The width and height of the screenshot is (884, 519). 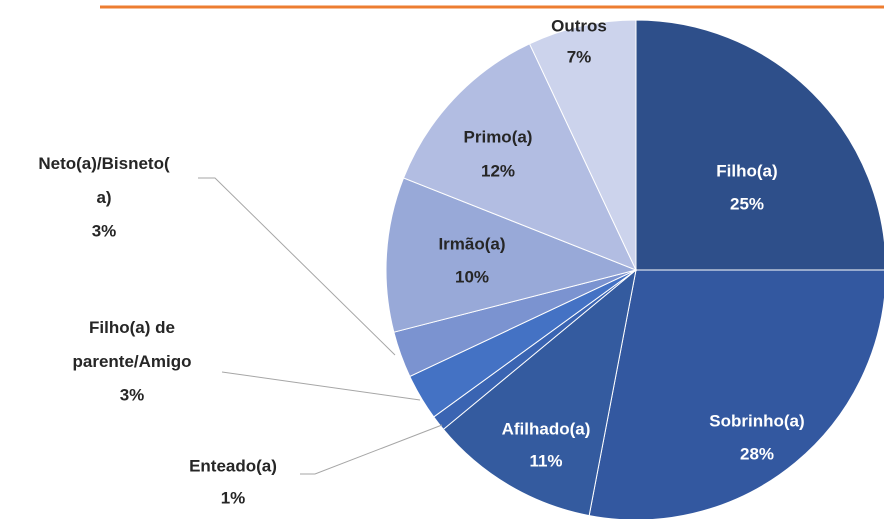 I want to click on slice-label: Afilhado(a), so click(x=546, y=428).